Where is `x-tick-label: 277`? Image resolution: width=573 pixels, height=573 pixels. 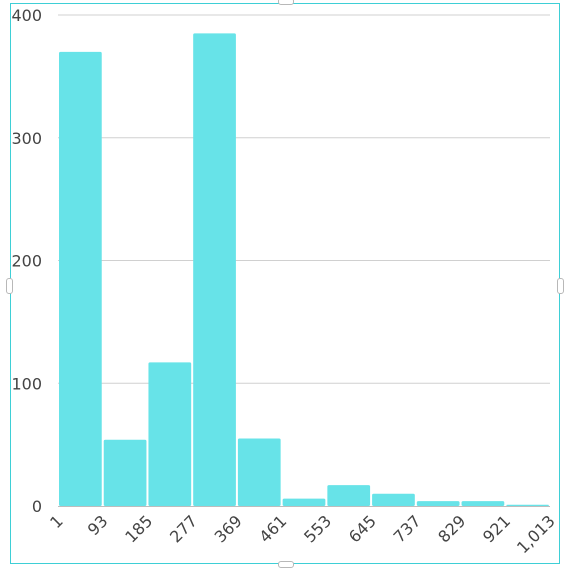
x-tick-label: 277 is located at coordinates (183, 528).